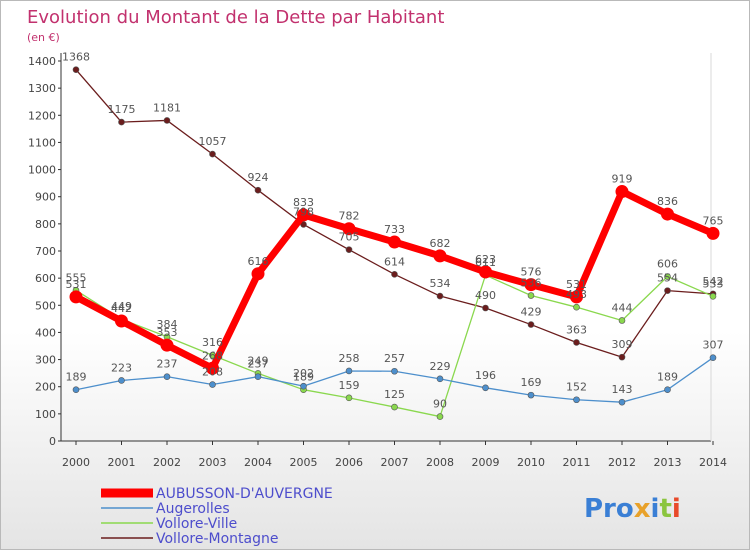 The image size is (750, 550). What do you see at coordinates (45, 414) in the screenshot?
I see `y-tick-label: 100` at bounding box center [45, 414].